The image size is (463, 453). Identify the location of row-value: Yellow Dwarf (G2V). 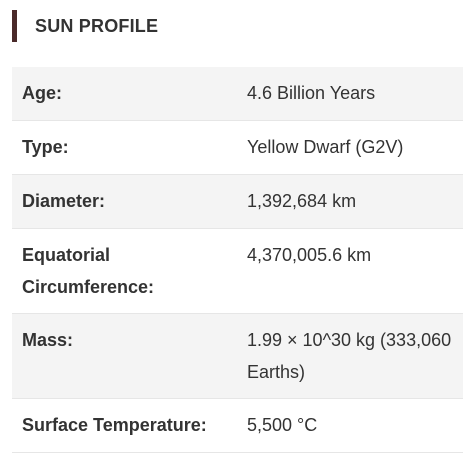
(350, 147).